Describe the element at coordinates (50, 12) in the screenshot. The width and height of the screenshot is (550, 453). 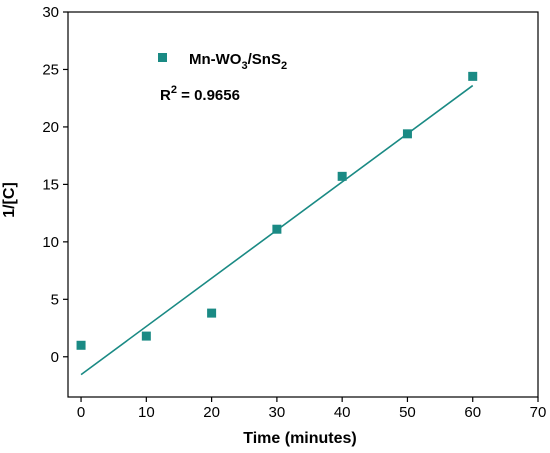
I see `y-tick-label: 30` at that location.